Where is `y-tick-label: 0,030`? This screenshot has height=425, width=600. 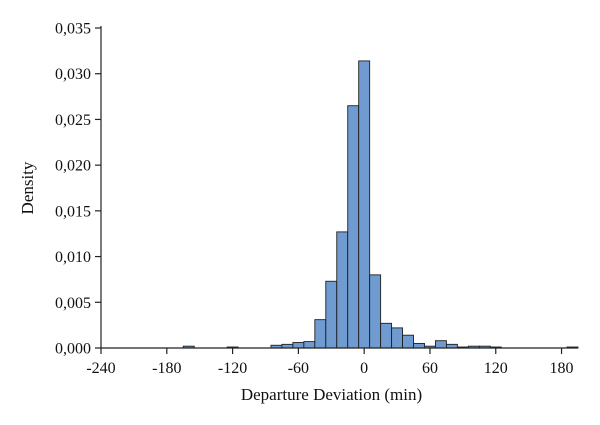
y-tick-label: 0,030 is located at coordinates (73, 74).